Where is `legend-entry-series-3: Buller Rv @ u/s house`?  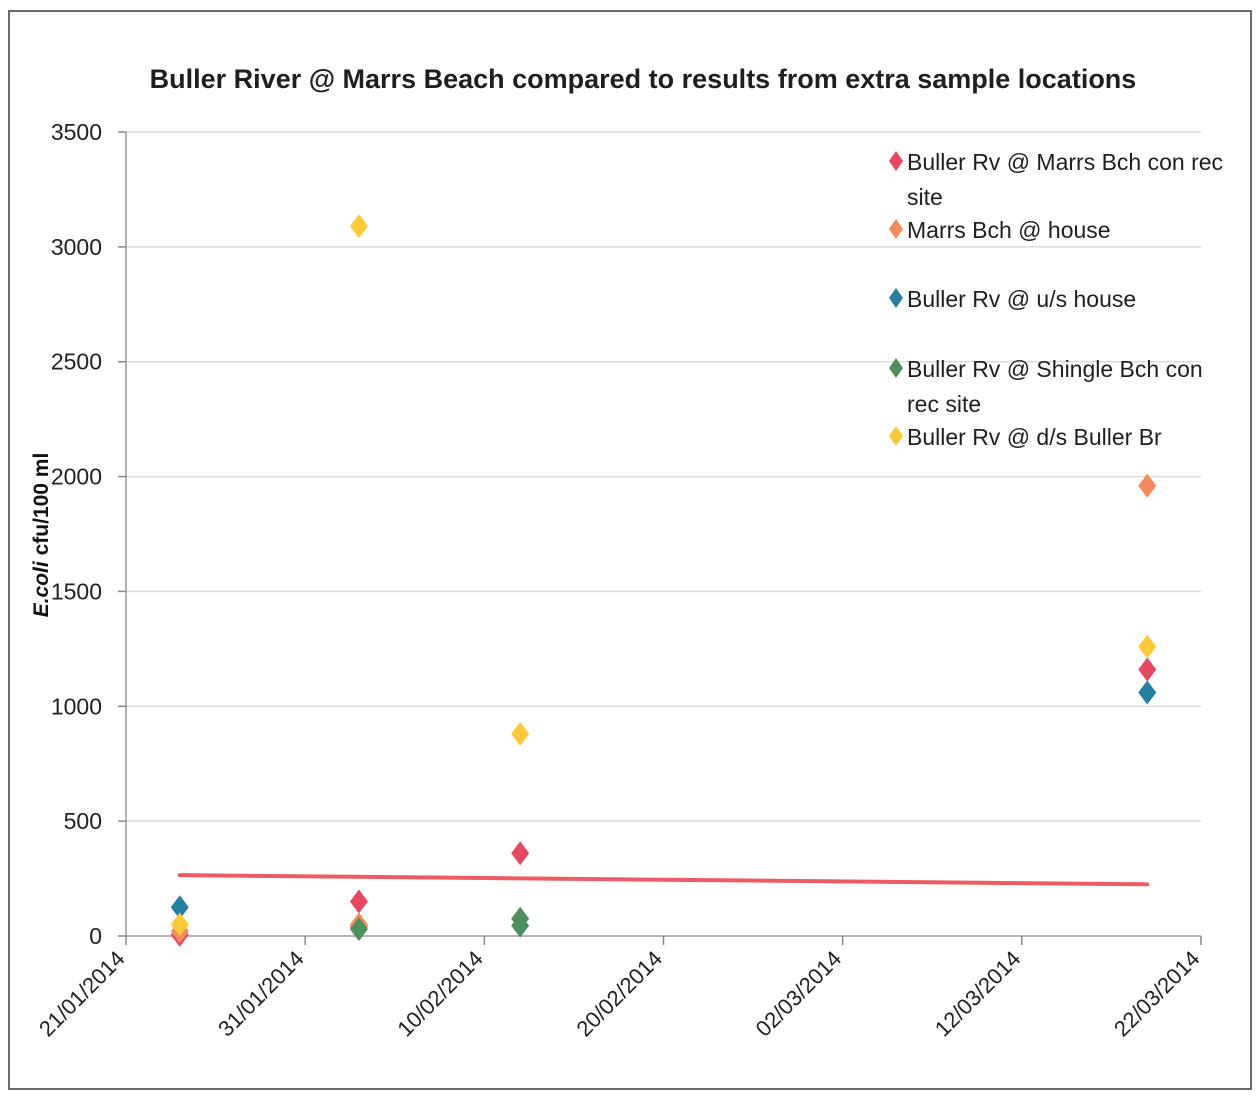
legend-entry-series-3: Buller Rv @ u/s house is located at coordinates (1021, 299).